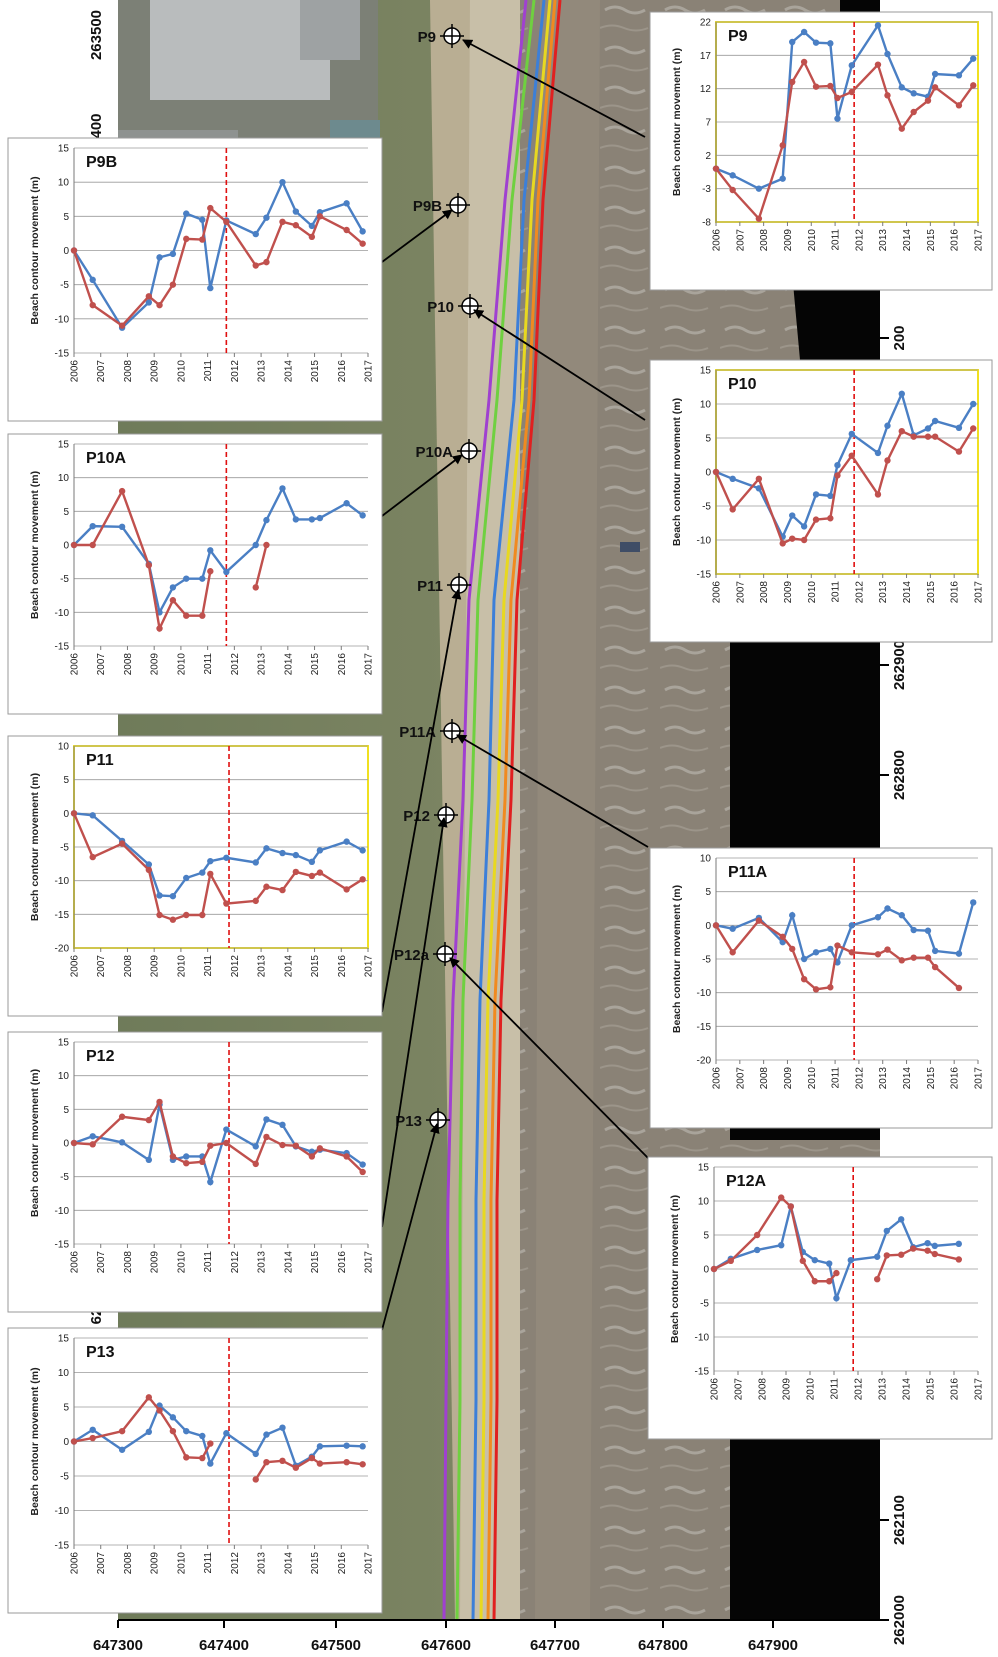 The image size is (998, 1657). Describe the element at coordinates (527, 810) in the screenshot. I see `red-contour-line` at that location.